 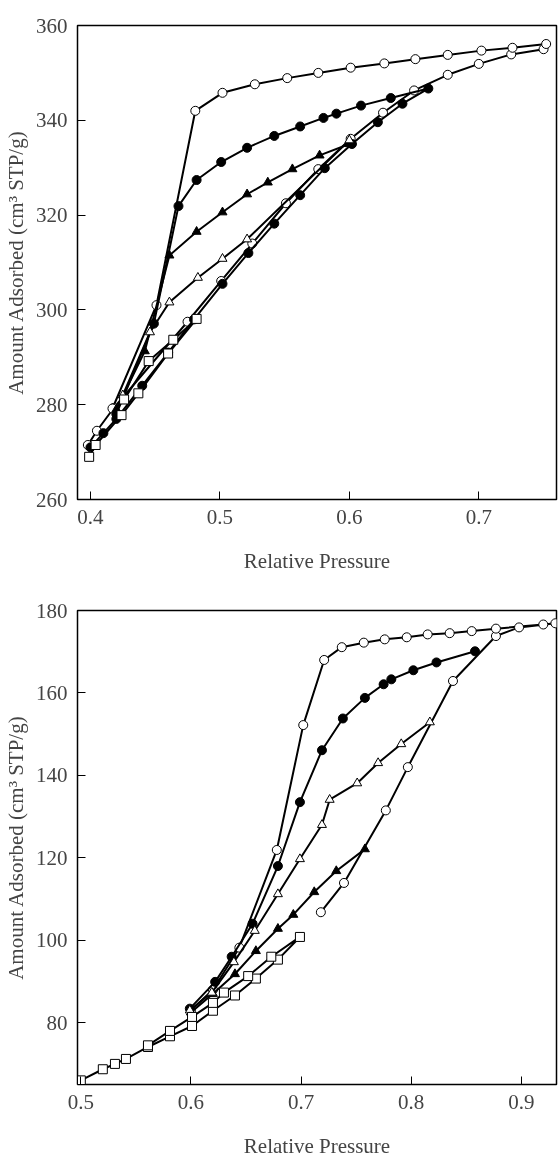 I want to click on y-tick-label: 180, so click(x=52, y=610).